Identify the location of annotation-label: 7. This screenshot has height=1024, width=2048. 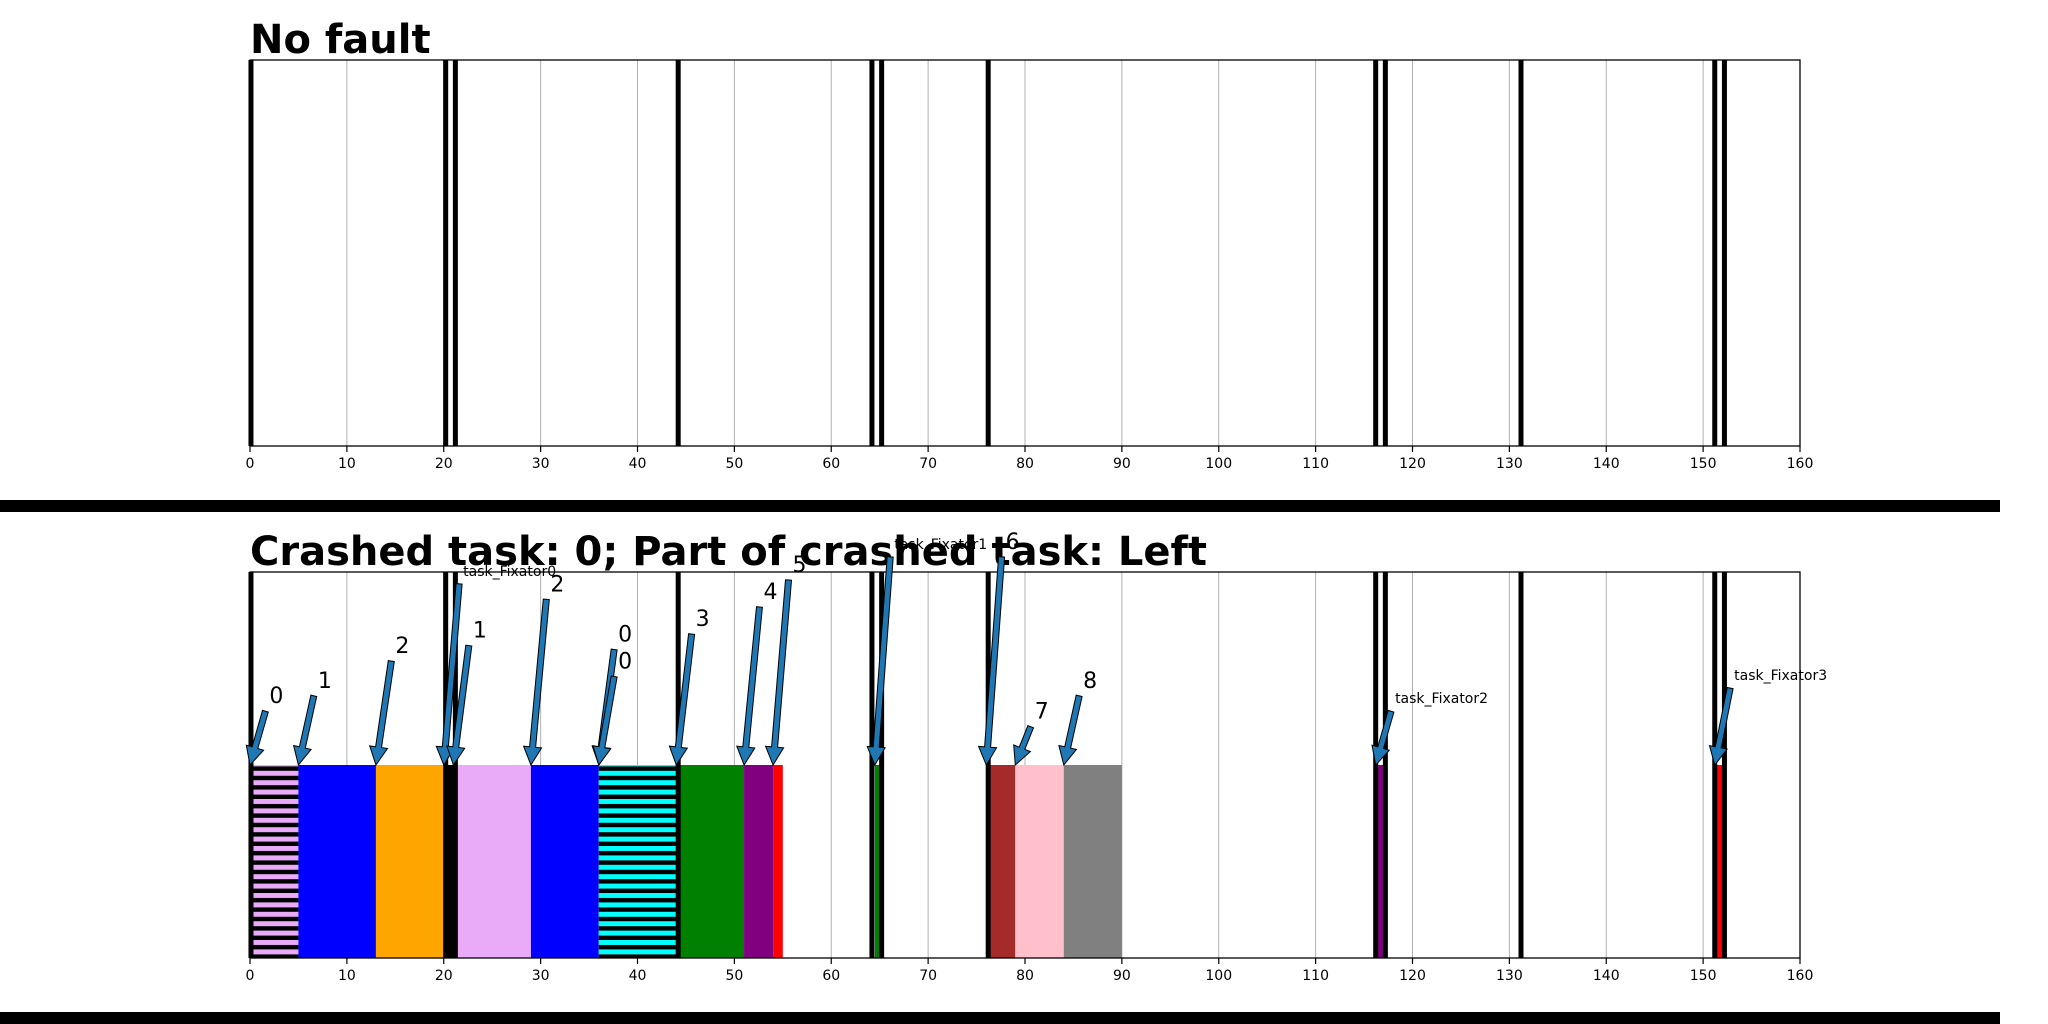
(1042, 712).